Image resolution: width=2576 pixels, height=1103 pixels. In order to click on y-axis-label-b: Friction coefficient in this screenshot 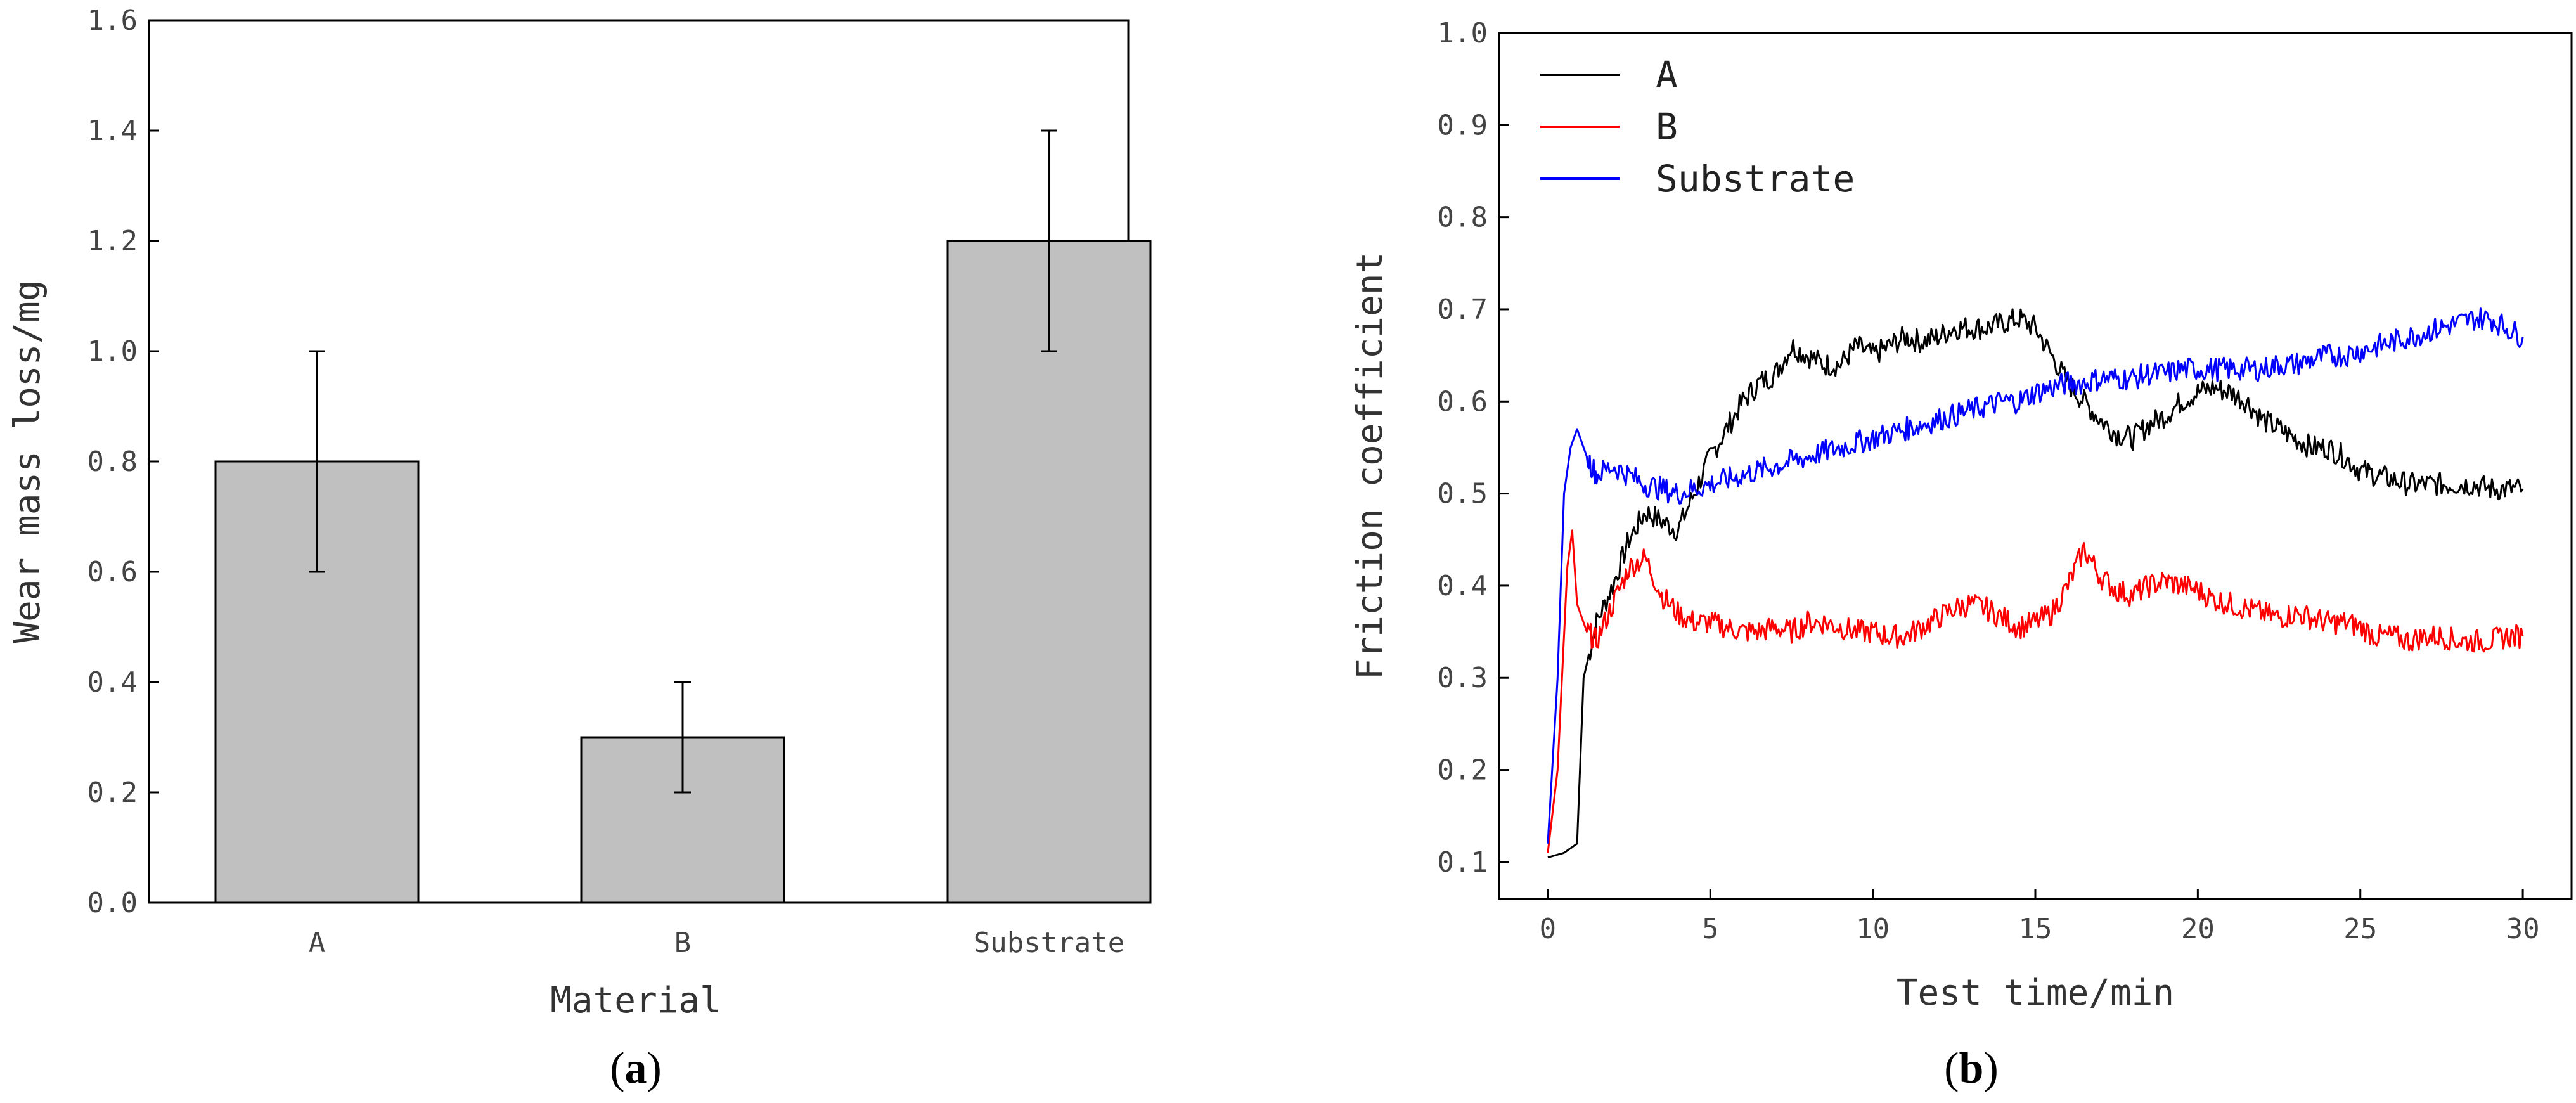, I will do `click(1370, 466)`.